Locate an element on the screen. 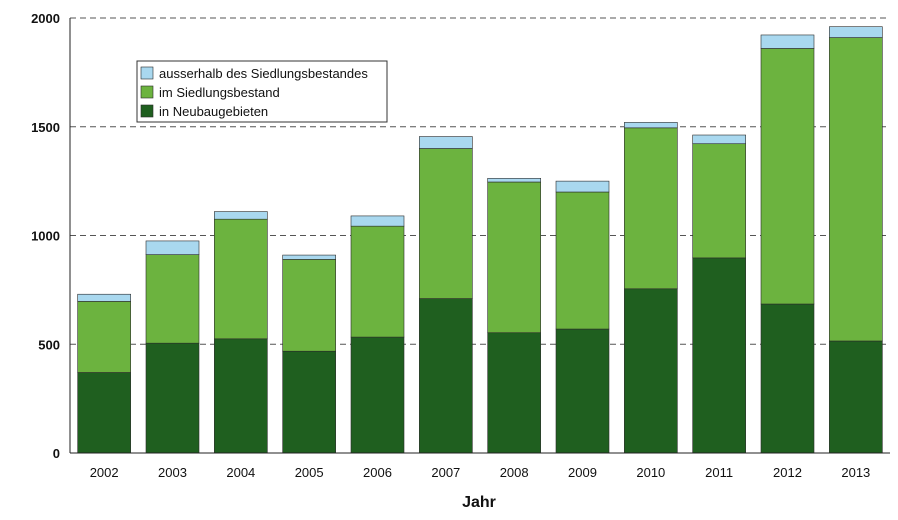 This screenshot has width=898, height=520. y-tick-label: 500 is located at coordinates (49, 344).